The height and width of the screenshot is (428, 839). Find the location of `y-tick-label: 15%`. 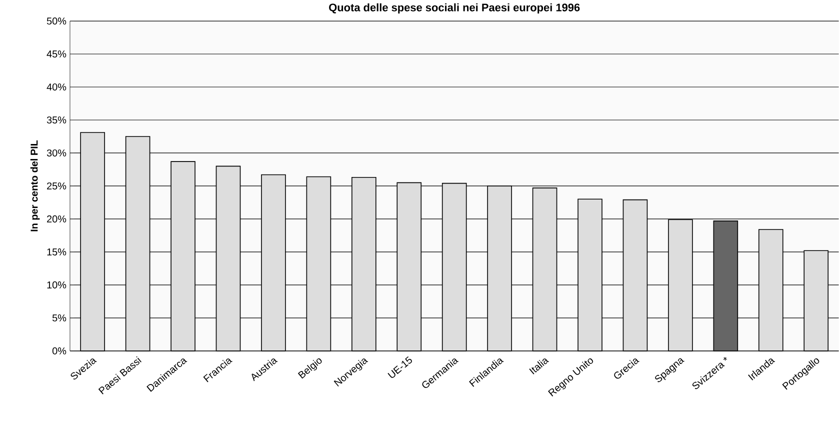

y-tick-label: 15% is located at coordinates (56, 252).